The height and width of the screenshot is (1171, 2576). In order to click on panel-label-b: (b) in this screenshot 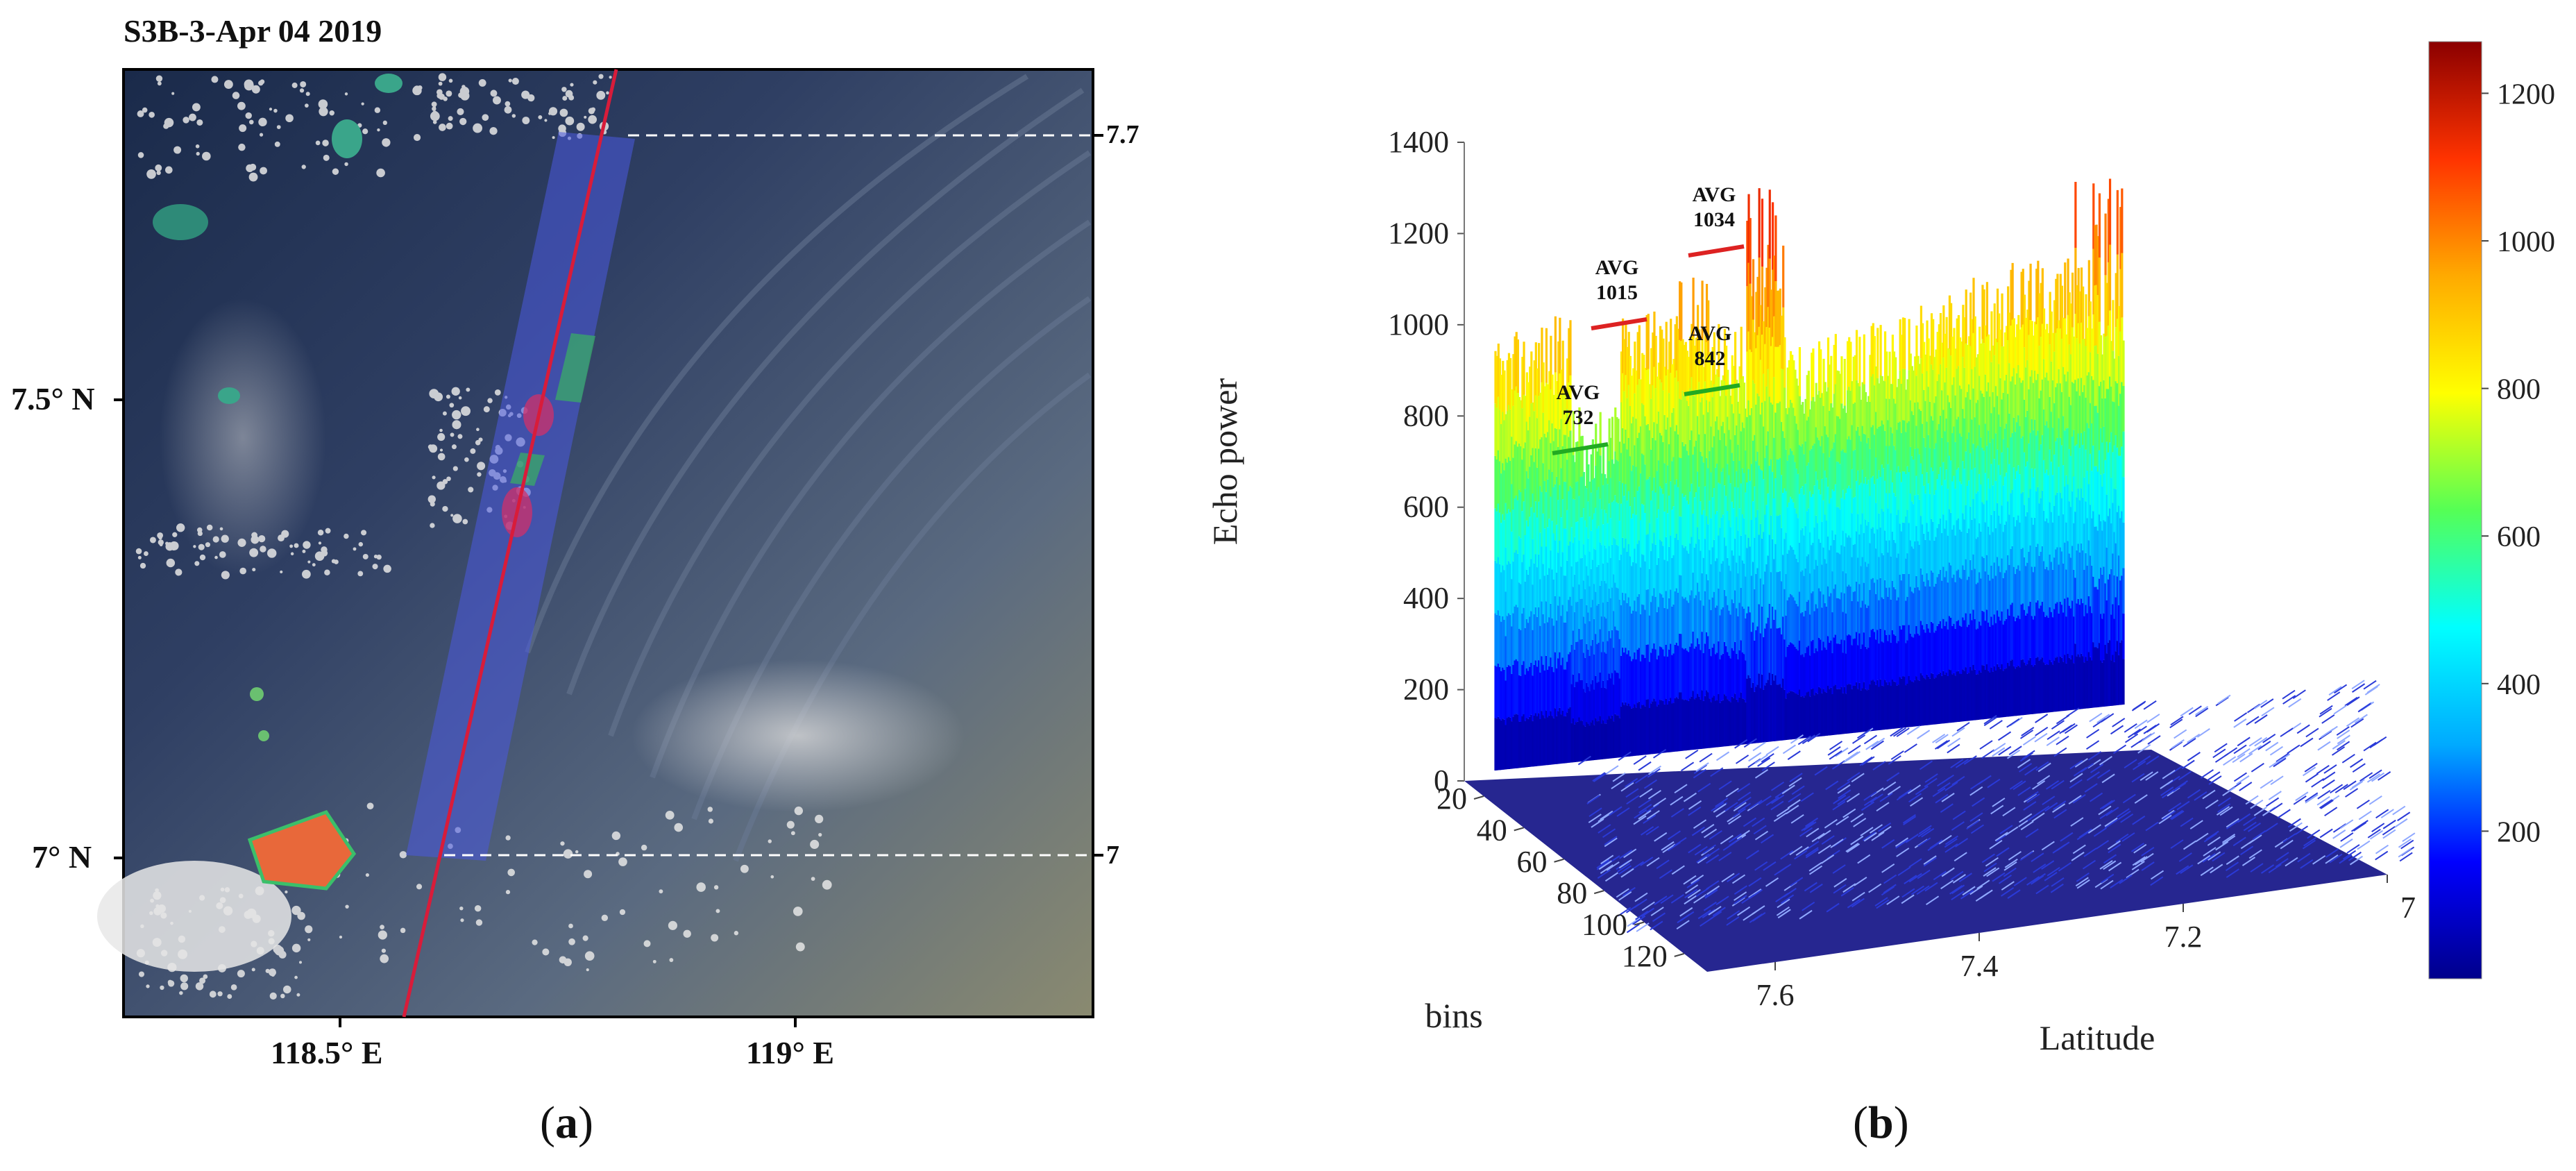, I will do `click(1881, 1122)`.